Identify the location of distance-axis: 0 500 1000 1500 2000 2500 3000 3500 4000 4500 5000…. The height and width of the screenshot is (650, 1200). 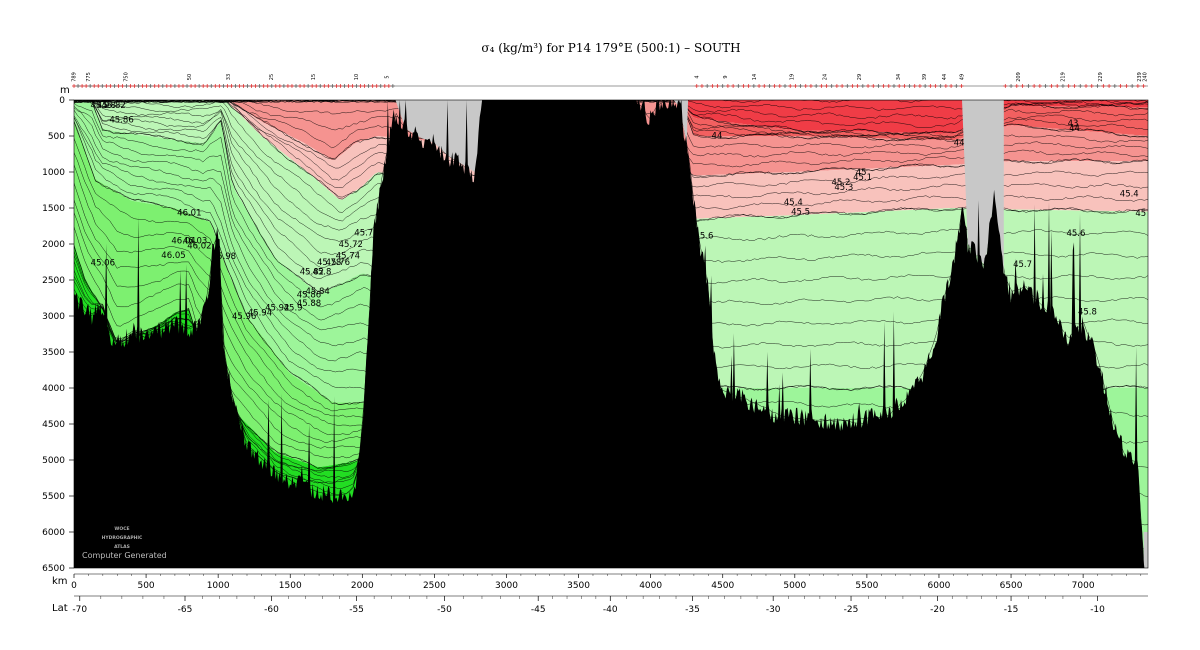
(609, 582).